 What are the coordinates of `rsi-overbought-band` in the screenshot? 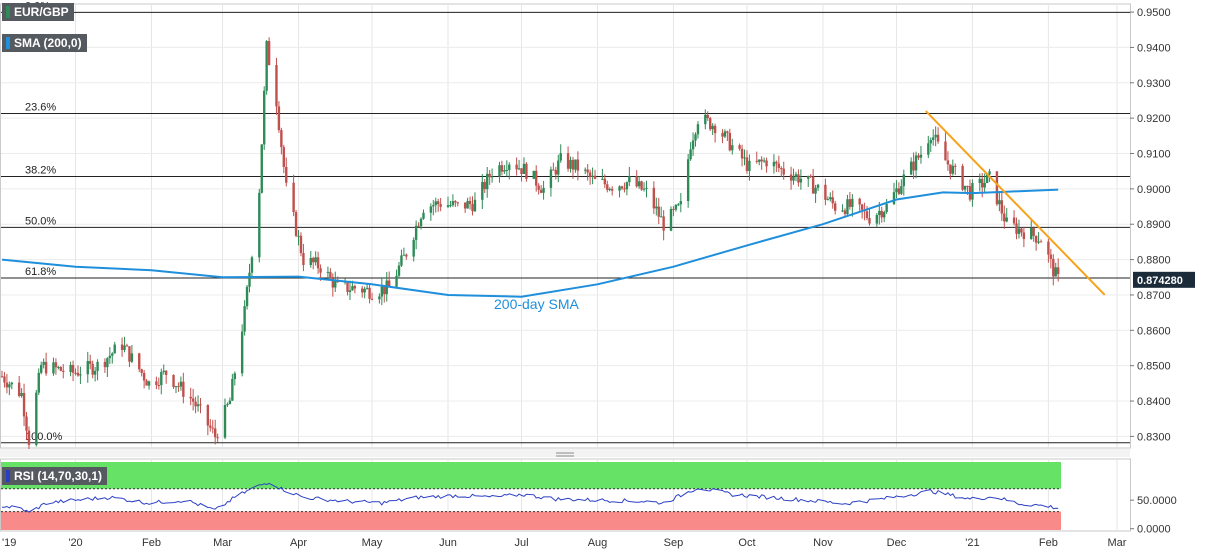 It's located at (531, 475).